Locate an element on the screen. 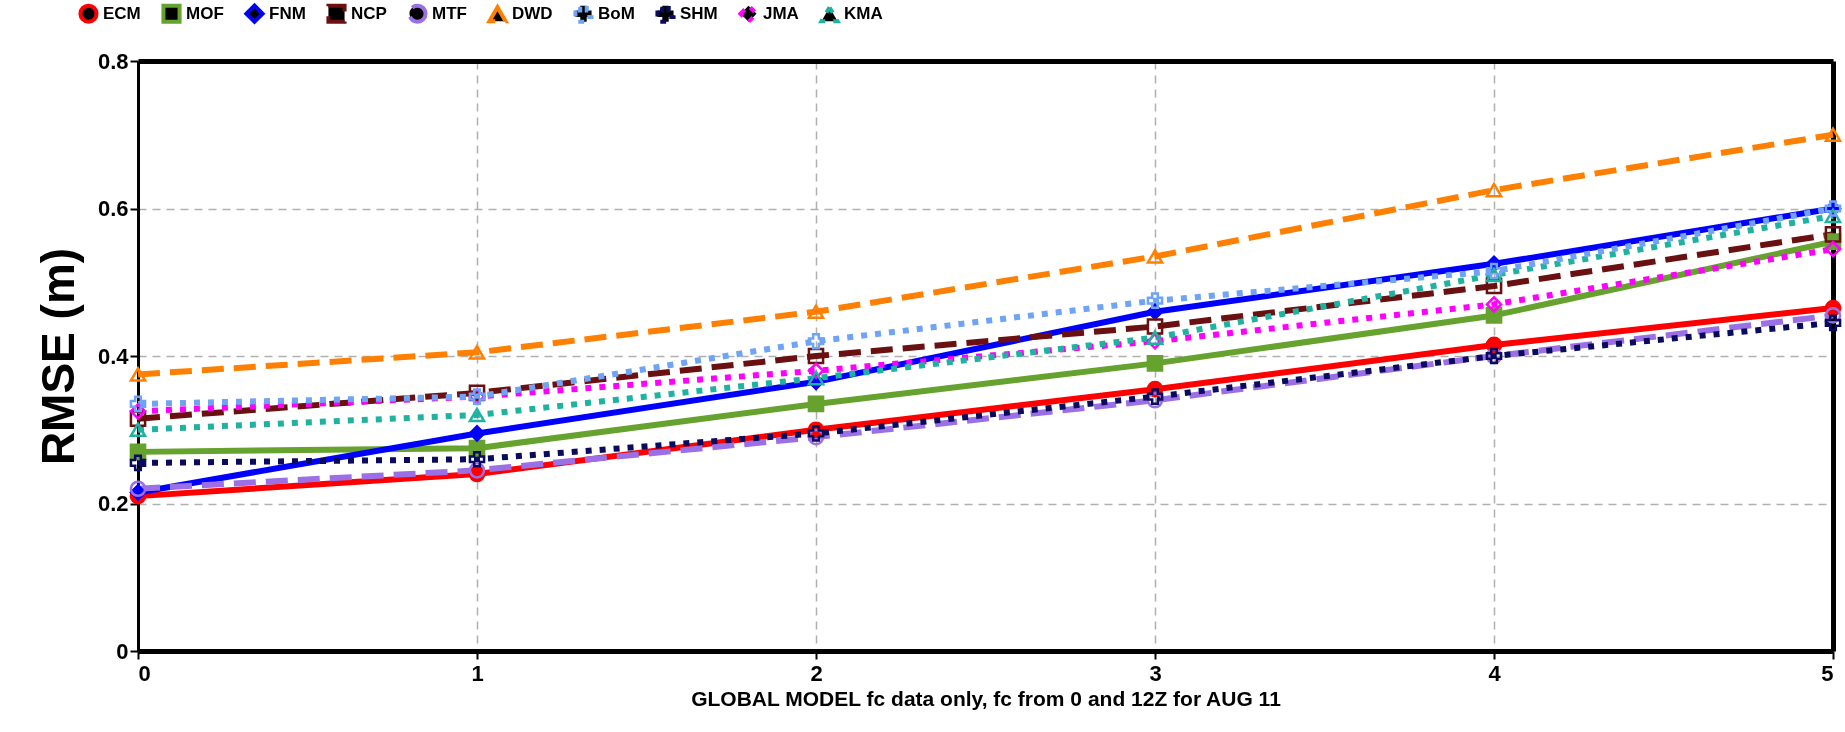  legend-label: KMA is located at coordinates (863, 14).